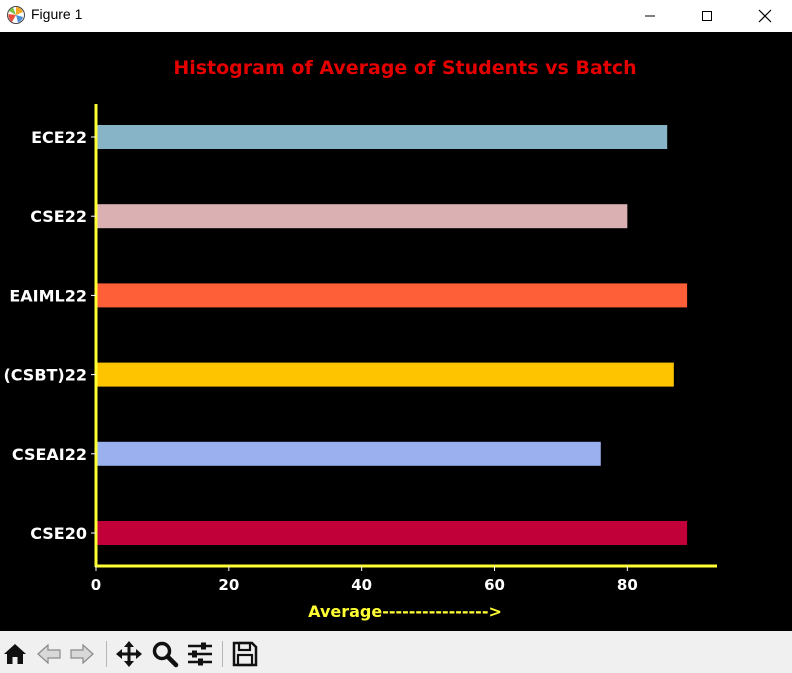 Image resolution: width=792 pixels, height=673 pixels. What do you see at coordinates (361, 585) in the screenshot?
I see `x-tick-label: 40` at bounding box center [361, 585].